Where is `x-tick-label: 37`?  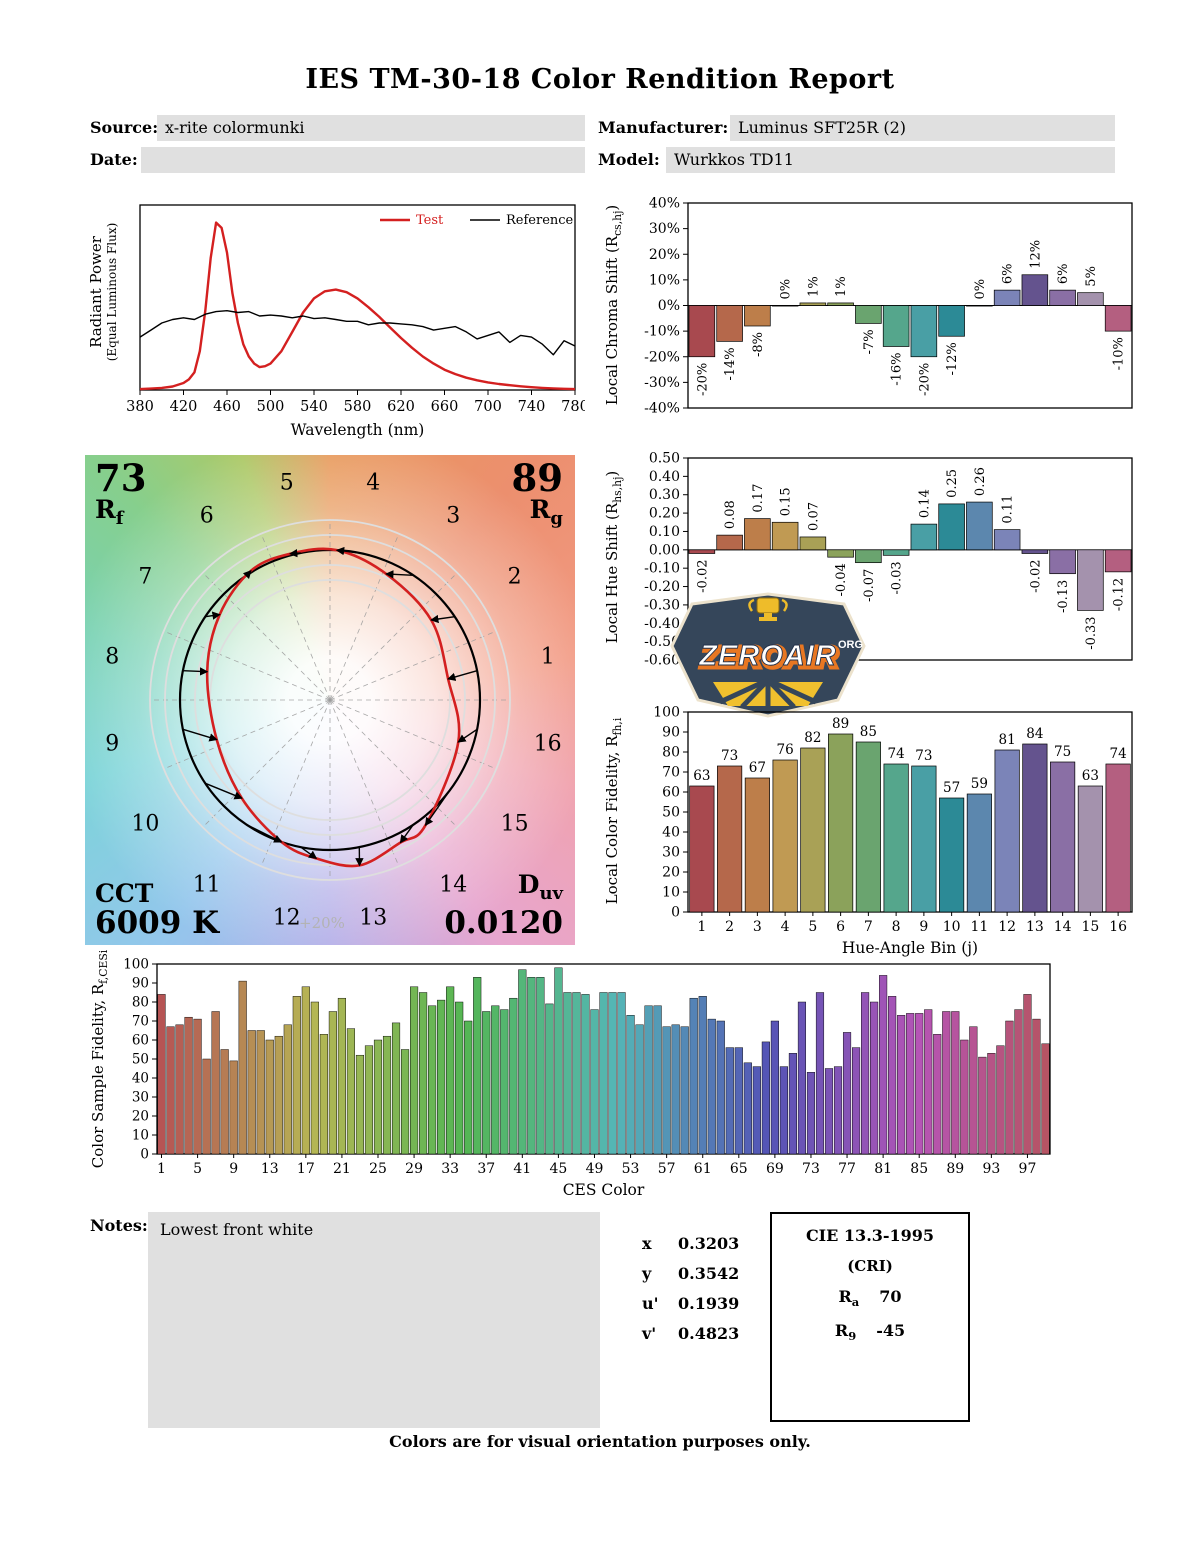 x-tick-label: 37 is located at coordinates (486, 1169).